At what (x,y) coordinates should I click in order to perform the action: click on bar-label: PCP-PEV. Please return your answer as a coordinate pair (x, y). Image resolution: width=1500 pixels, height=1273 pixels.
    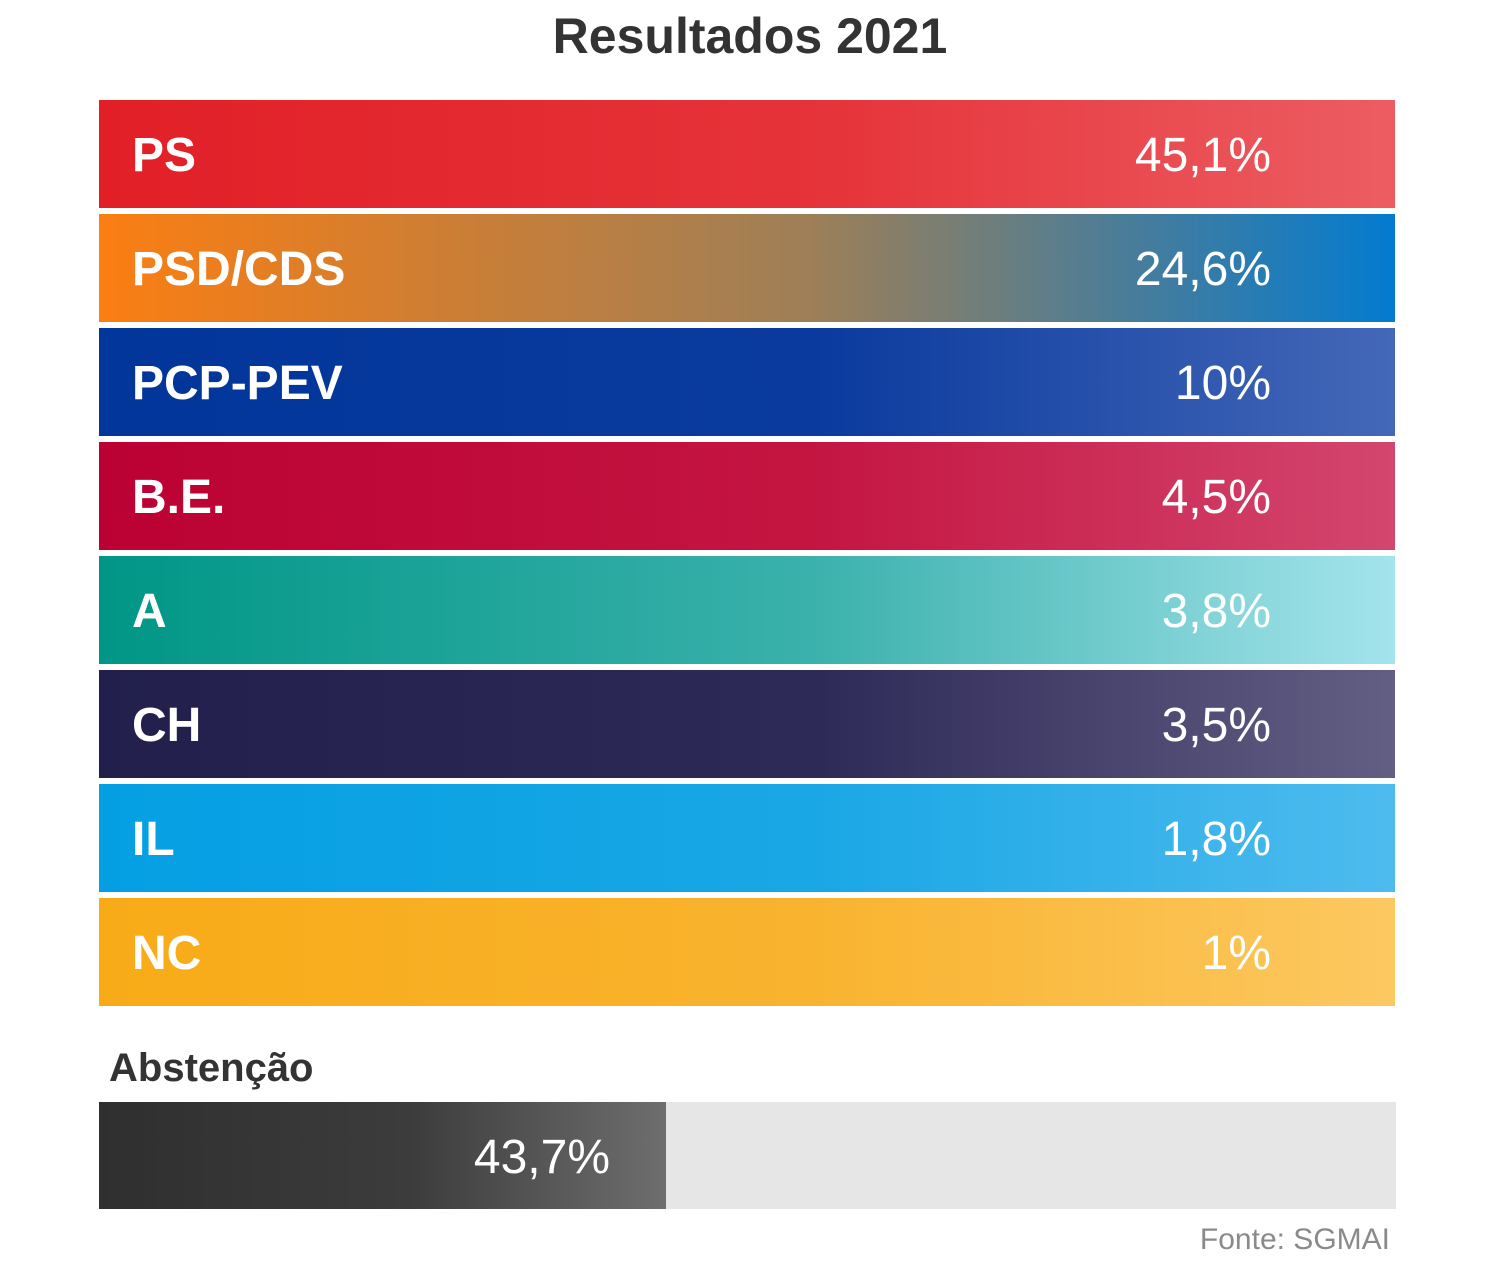
    Looking at the image, I should click on (237, 383).